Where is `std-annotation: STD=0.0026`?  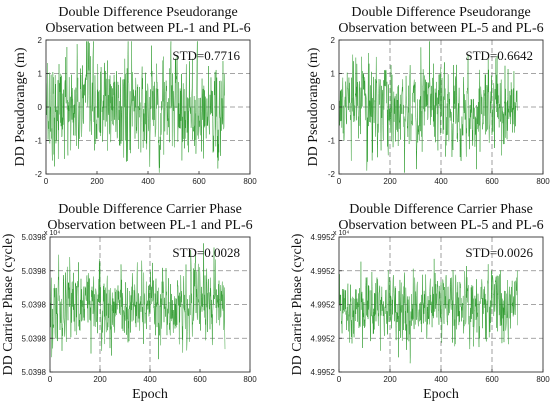
std-annotation: STD=0.0026 is located at coordinates (499, 252).